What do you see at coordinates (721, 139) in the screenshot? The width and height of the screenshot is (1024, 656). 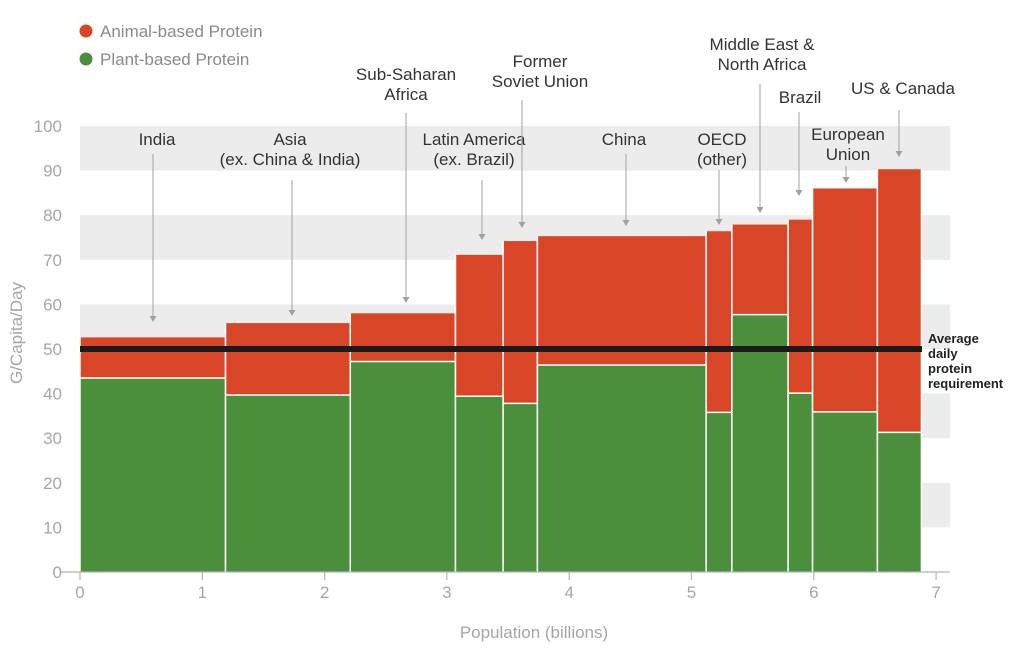 I see `region-label: OECD` at bounding box center [721, 139].